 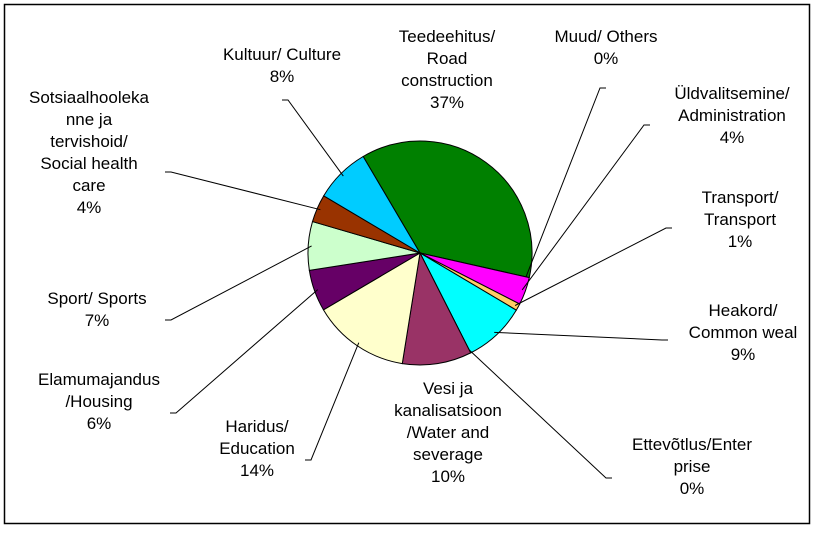 I want to click on slice-label: Muud/ Others 0%, so click(x=606, y=47).